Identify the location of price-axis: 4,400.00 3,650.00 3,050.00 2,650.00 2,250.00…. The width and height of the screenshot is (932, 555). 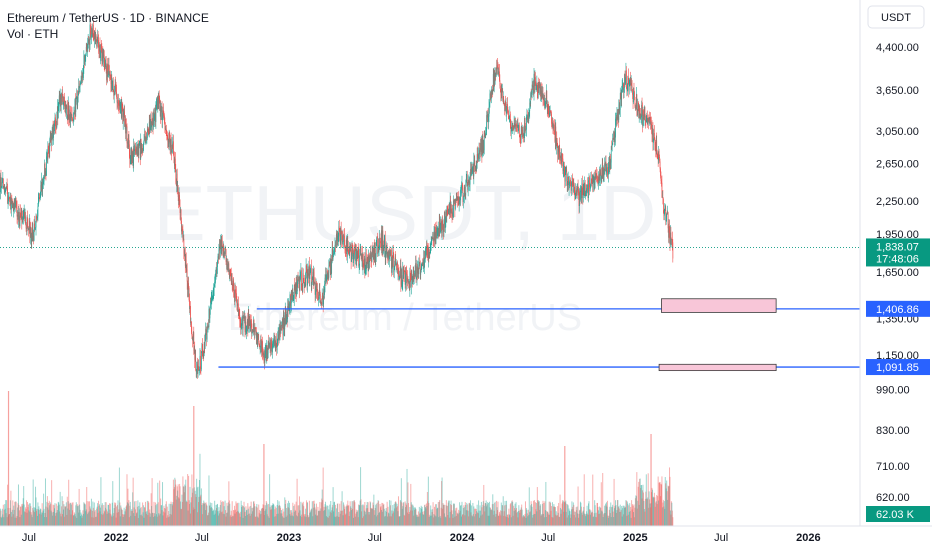
(896, 275).